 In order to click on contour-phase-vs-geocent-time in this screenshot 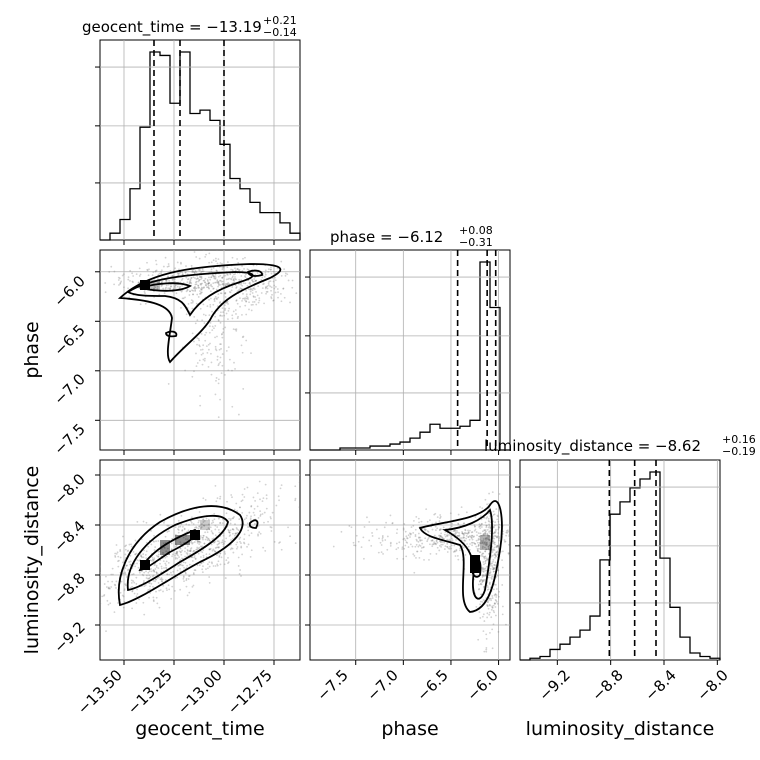, I will do `click(199, 313)`.